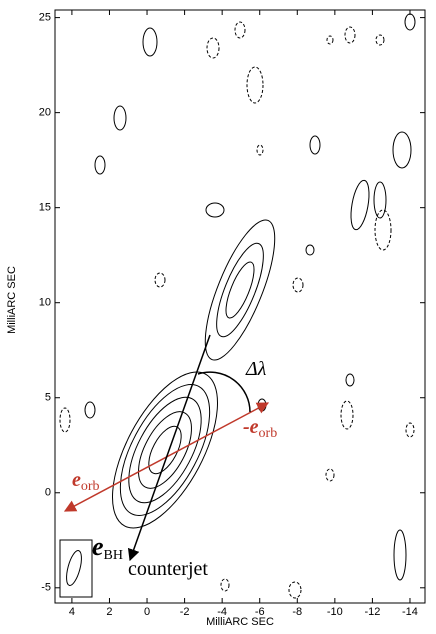  I want to click on y-tick-label: 20, so click(45, 113).